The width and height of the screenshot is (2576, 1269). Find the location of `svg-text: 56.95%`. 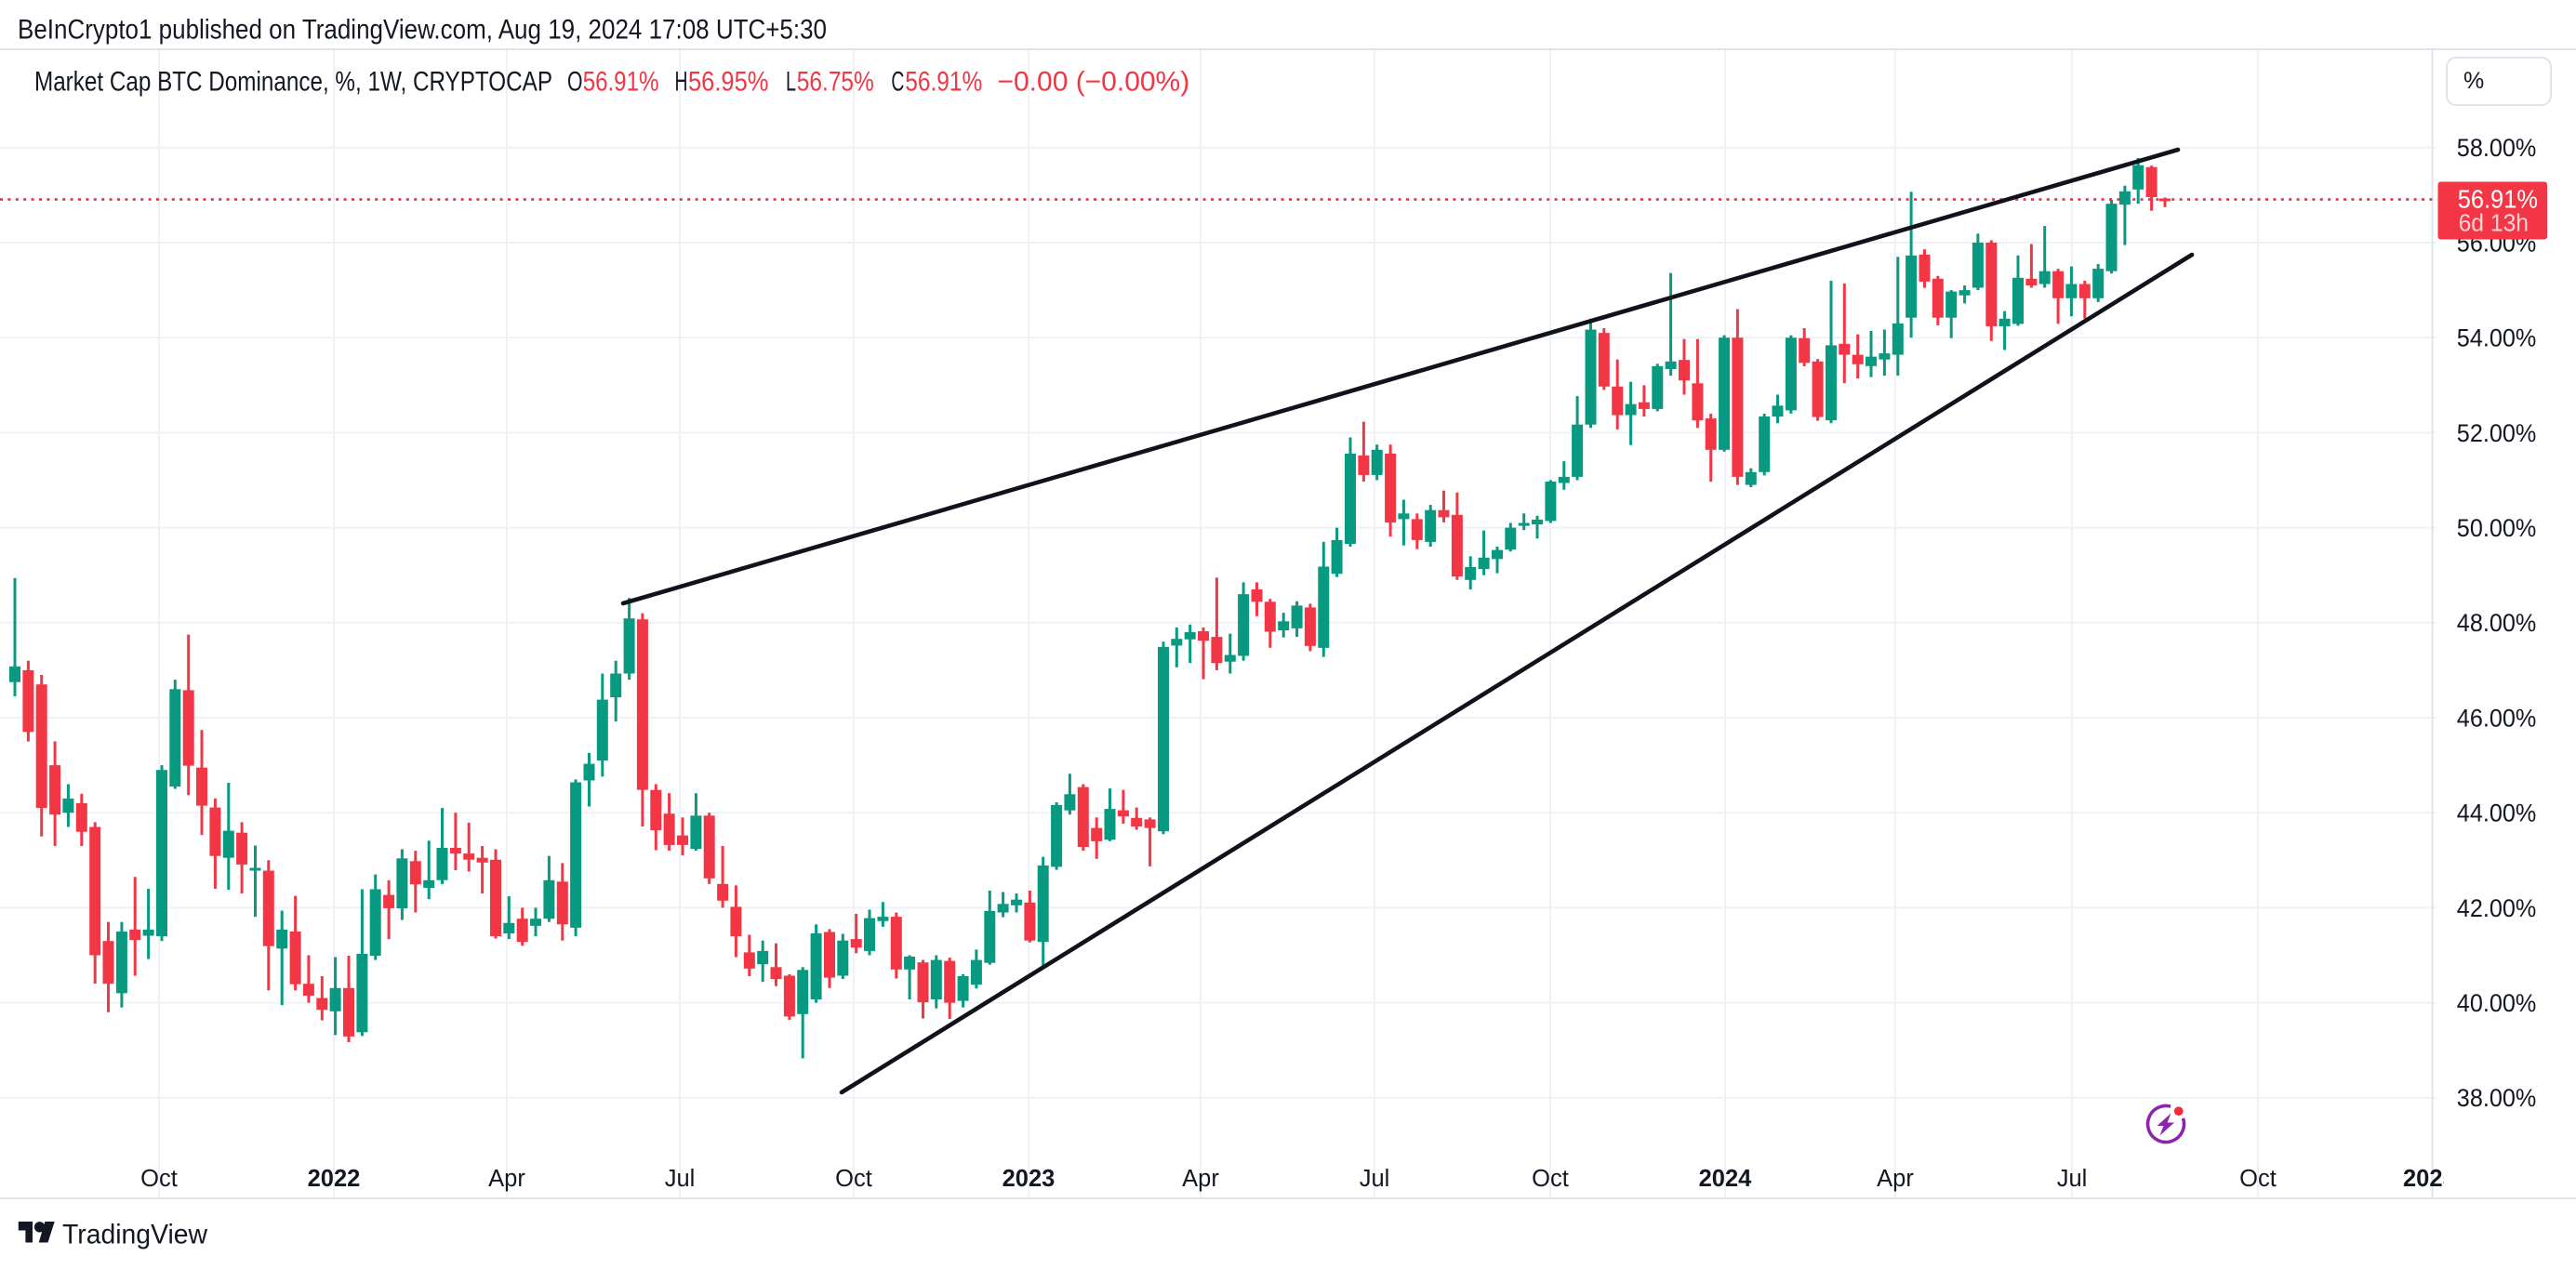

svg-text: 56.95% is located at coordinates (728, 83).